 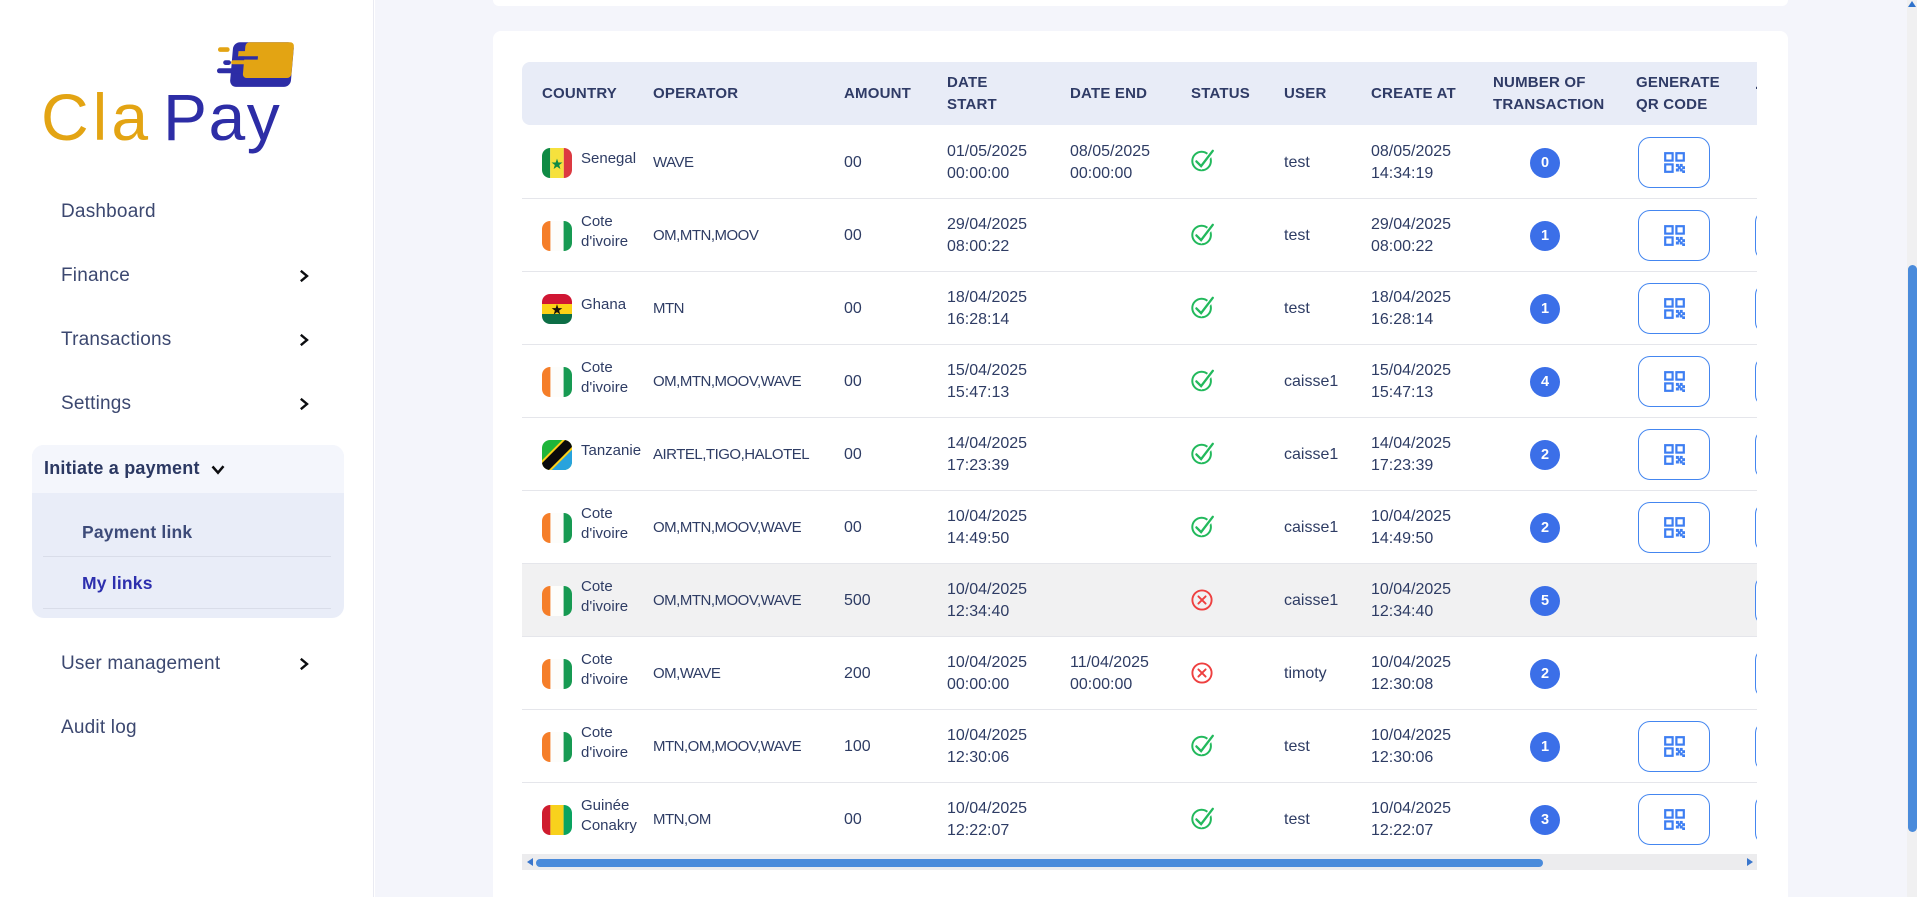 What do you see at coordinates (96, 117) in the screenshot?
I see `svg-text: Cla` at bounding box center [96, 117].